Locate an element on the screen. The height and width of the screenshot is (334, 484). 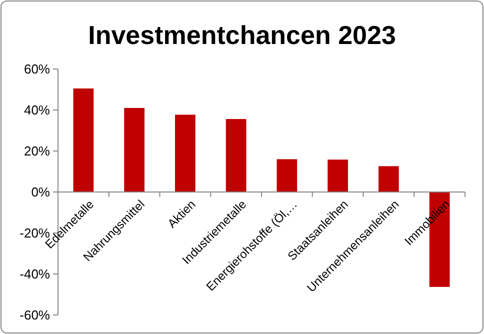
y-tick-label: 60% is located at coordinates (37, 69).